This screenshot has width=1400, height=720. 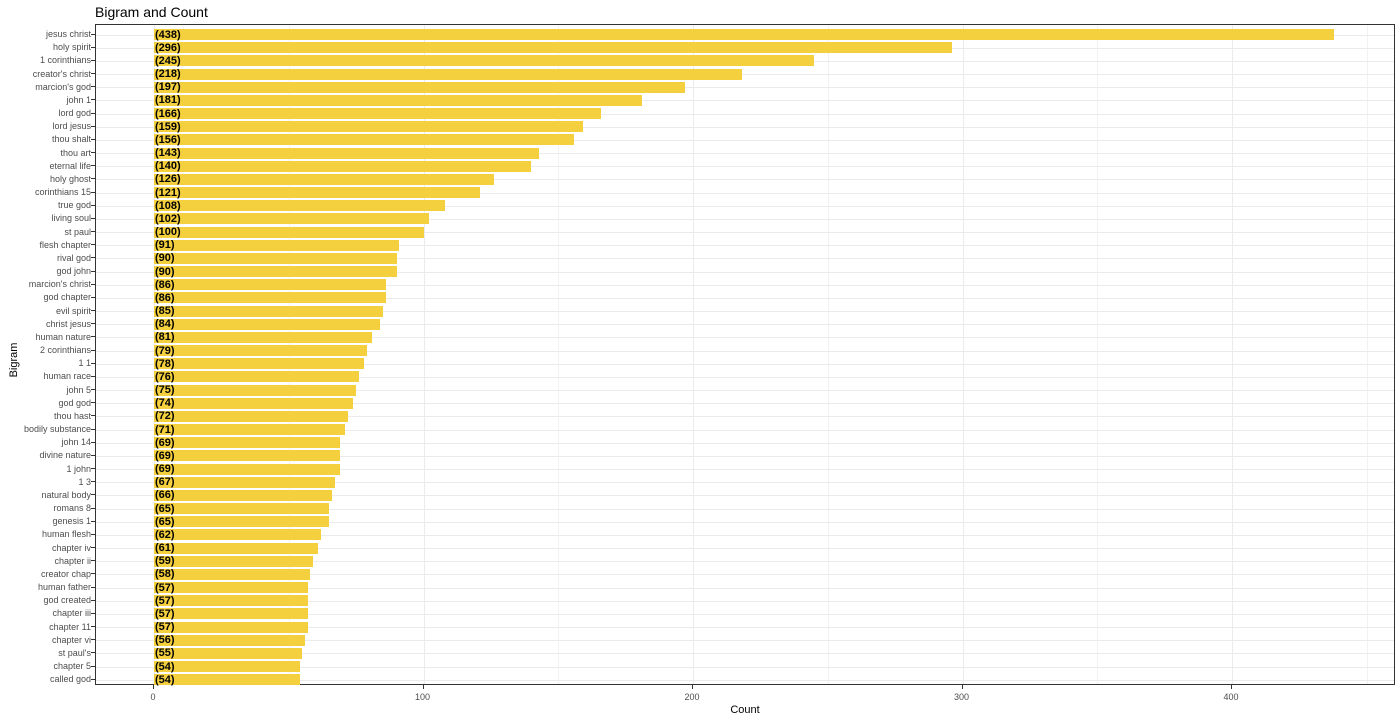 What do you see at coordinates (78, 99) in the screenshot?
I see `y-tick-label: john 1` at bounding box center [78, 99].